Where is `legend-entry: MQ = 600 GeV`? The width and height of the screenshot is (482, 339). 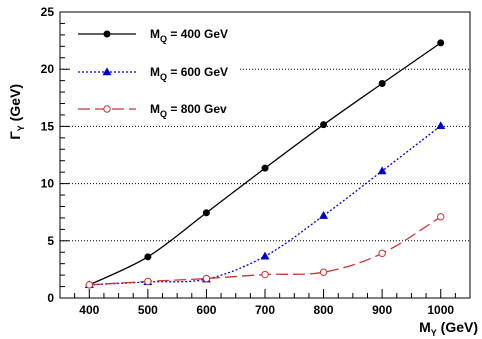 legend-entry: MQ = 600 GeV is located at coordinates (153, 73).